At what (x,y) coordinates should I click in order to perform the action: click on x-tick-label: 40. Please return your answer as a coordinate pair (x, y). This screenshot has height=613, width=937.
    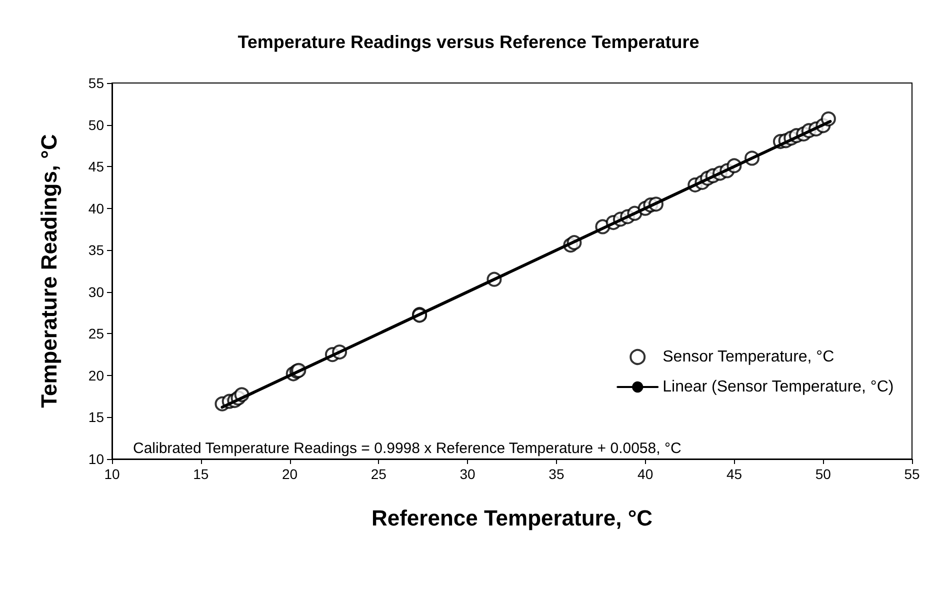
    Looking at the image, I should click on (646, 474).